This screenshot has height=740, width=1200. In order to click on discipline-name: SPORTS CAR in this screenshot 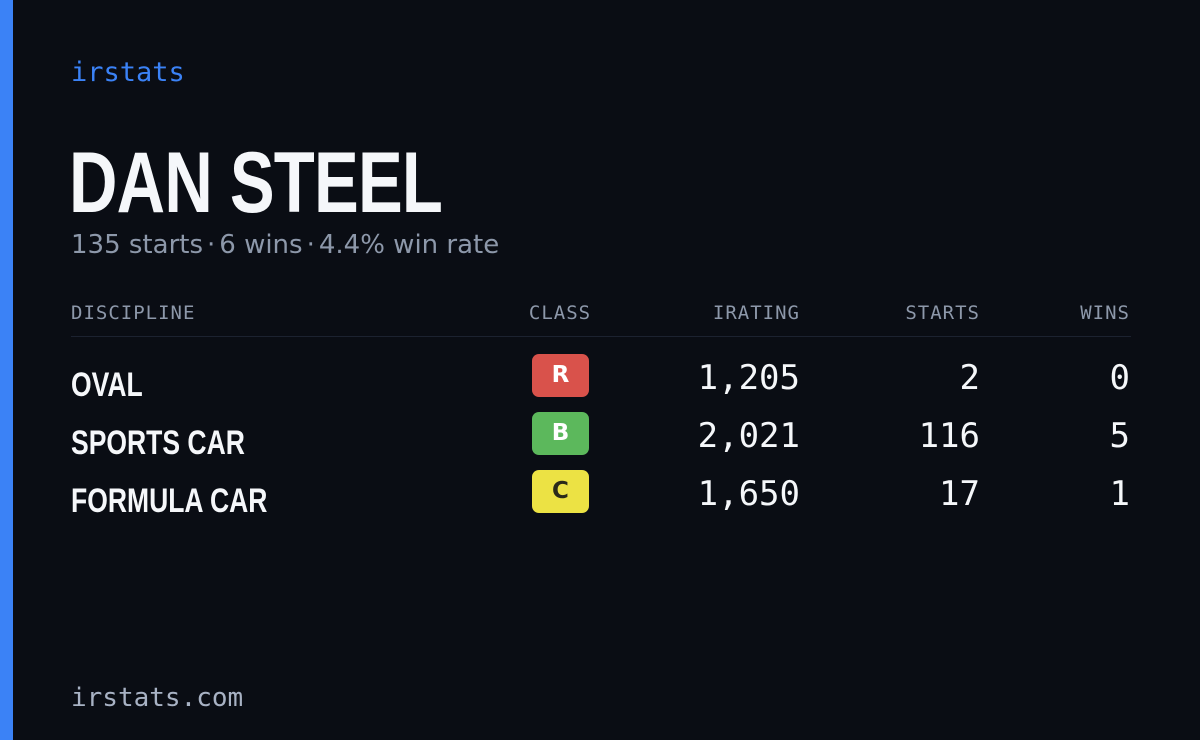, I will do `click(158, 443)`.